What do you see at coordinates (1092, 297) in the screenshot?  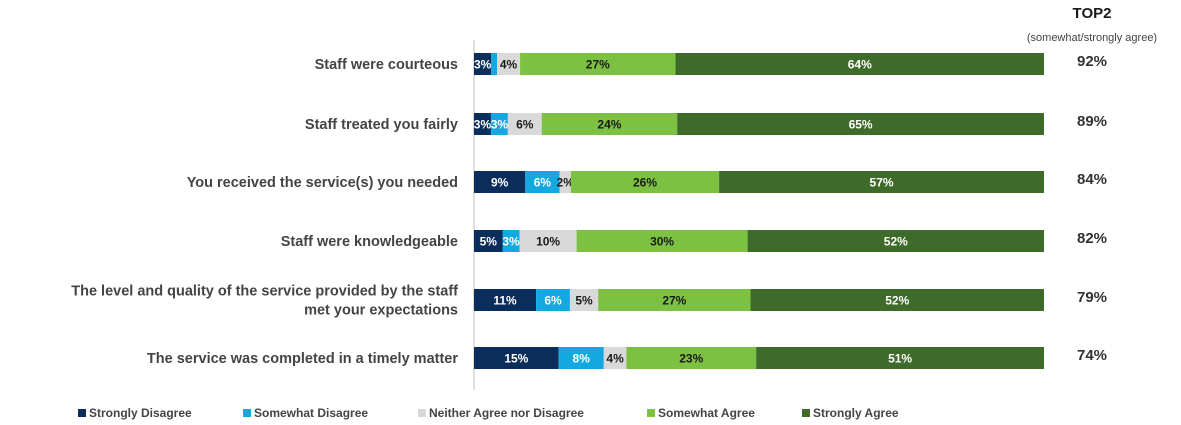 I see `top2-value: 79%` at bounding box center [1092, 297].